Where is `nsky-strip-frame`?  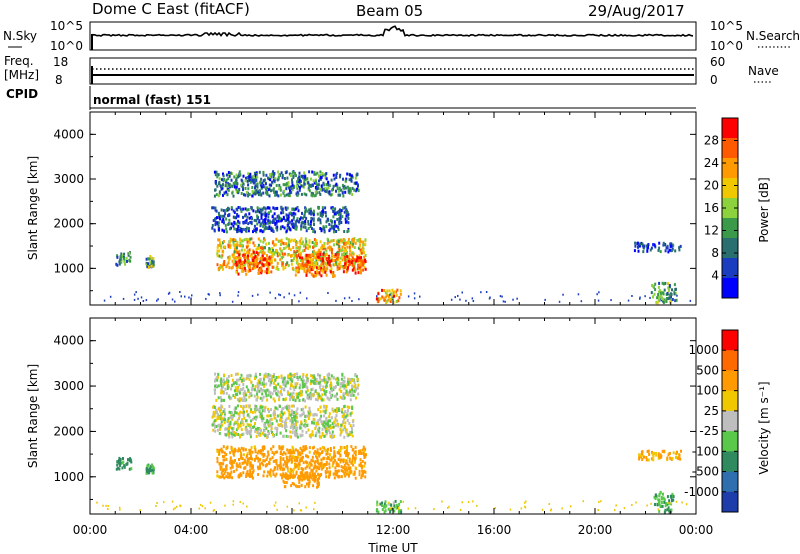
nsky-strip-frame is located at coordinates (393, 36).